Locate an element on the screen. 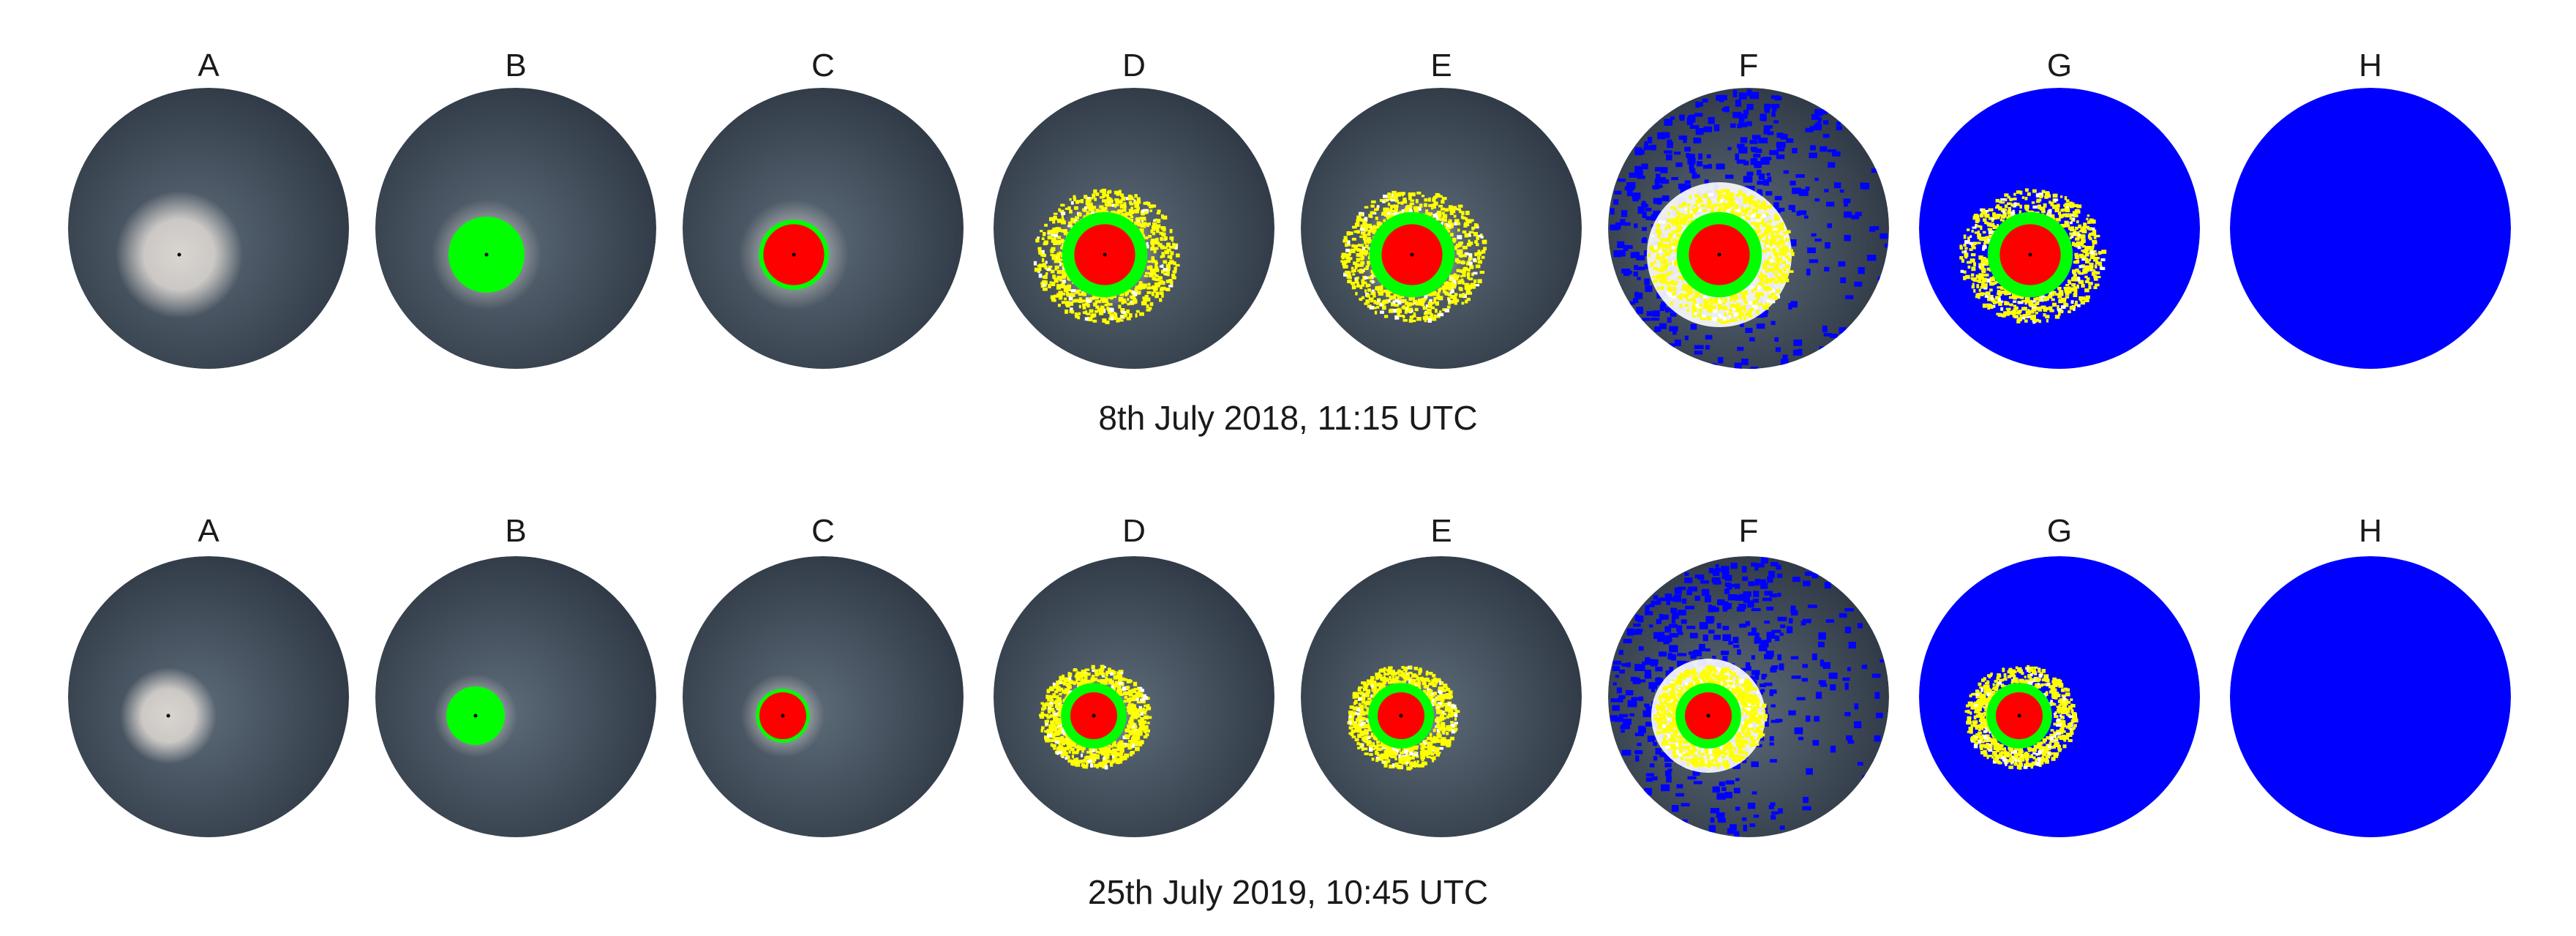  sky-disk-r1-e is located at coordinates (1441, 228).